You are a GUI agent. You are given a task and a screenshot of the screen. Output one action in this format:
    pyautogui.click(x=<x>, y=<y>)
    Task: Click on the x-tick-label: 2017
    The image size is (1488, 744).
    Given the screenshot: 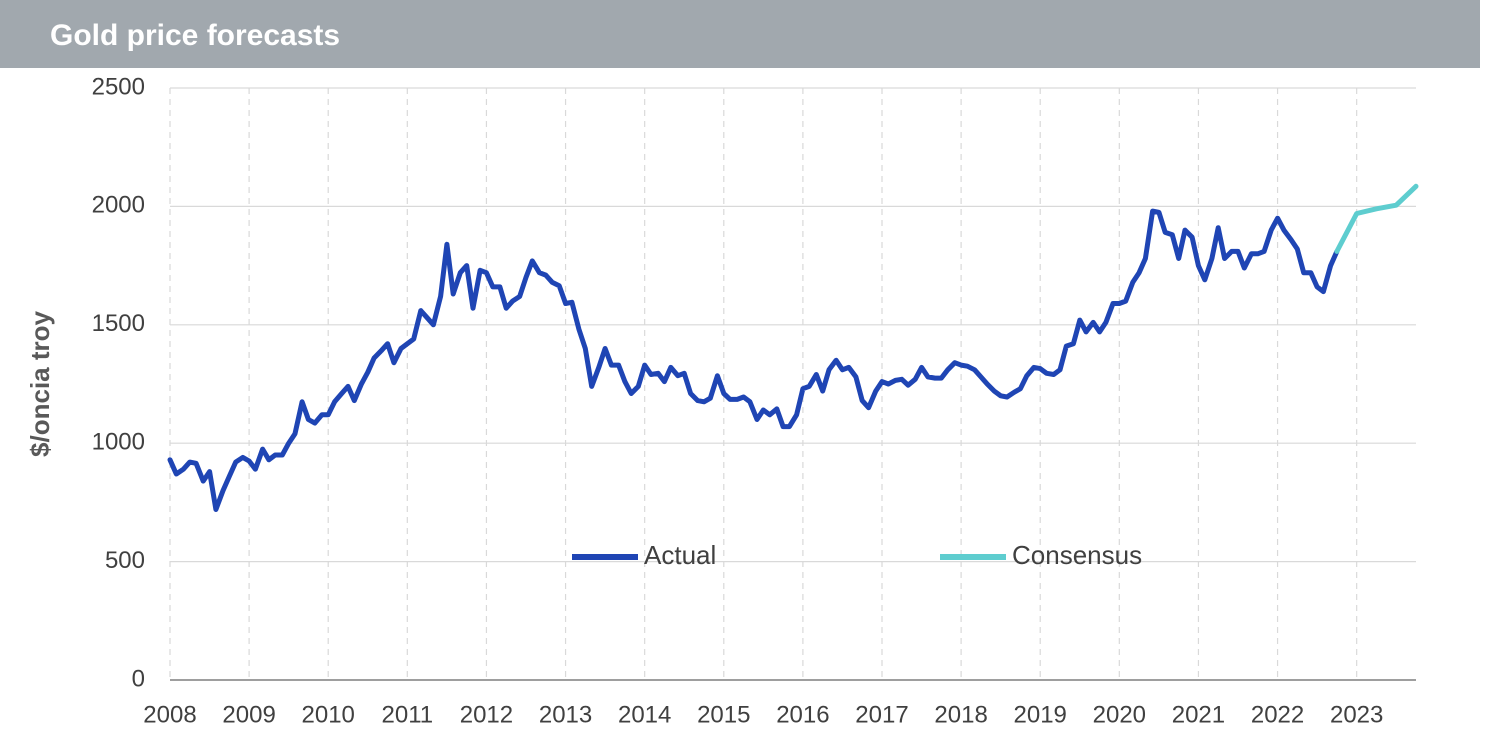 What is the action you would take?
    pyautogui.click(x=881, y=714)
    